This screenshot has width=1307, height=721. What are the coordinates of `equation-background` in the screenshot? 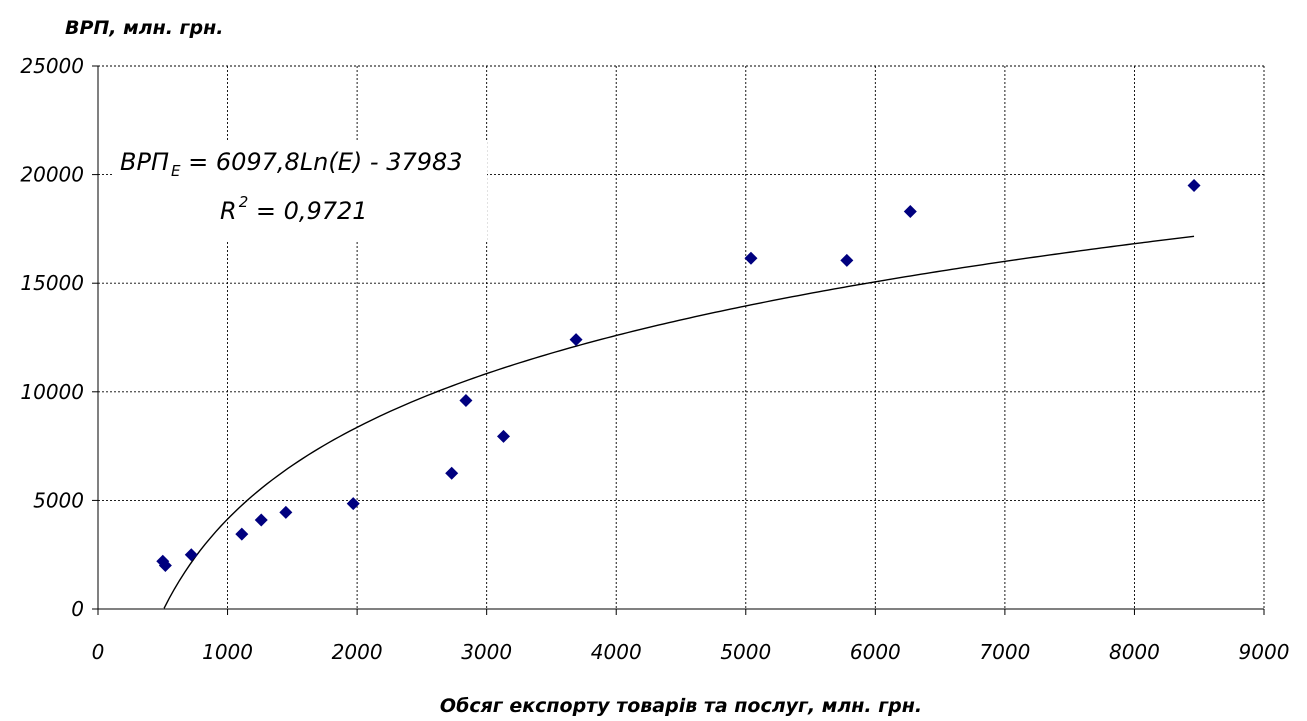 It's located at (299, 190).